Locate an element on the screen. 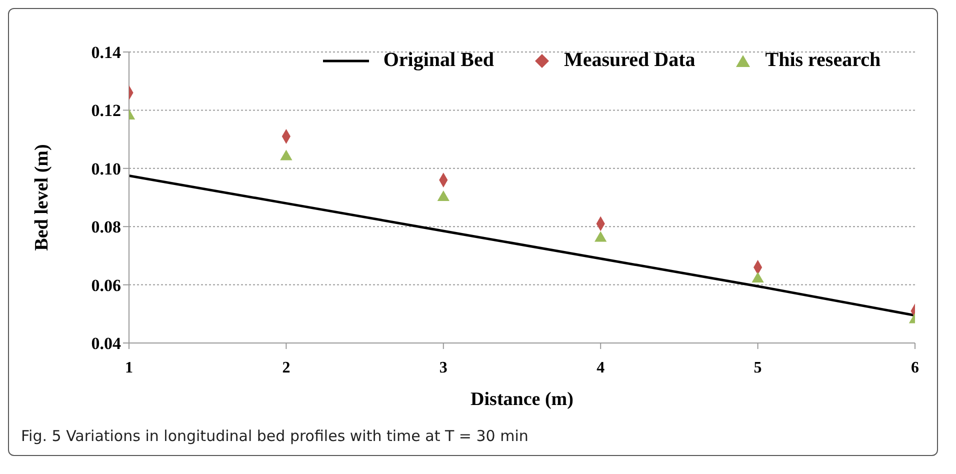  x-tick-label: 6 is located at coordinates (915, 367).